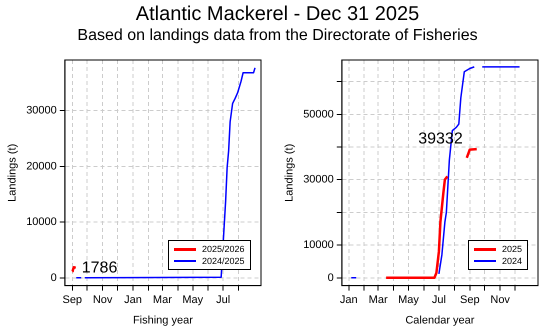  I want to click on y-tick-label: 20000, so click(41, 166).